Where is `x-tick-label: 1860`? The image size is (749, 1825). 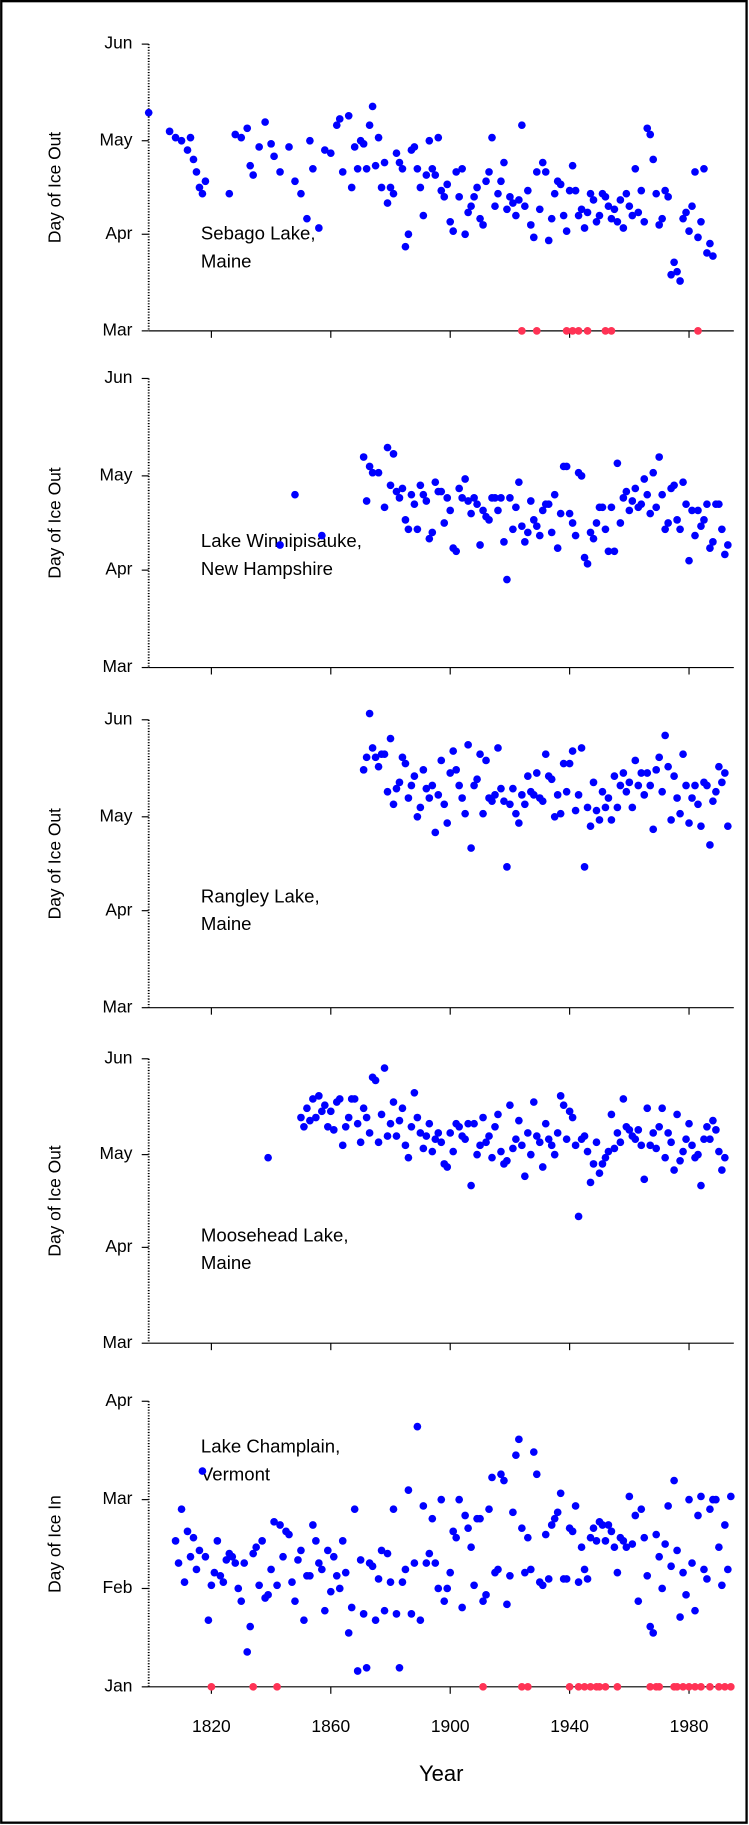
x-tick-label: 1860 is located at coordinates (330, 1726).